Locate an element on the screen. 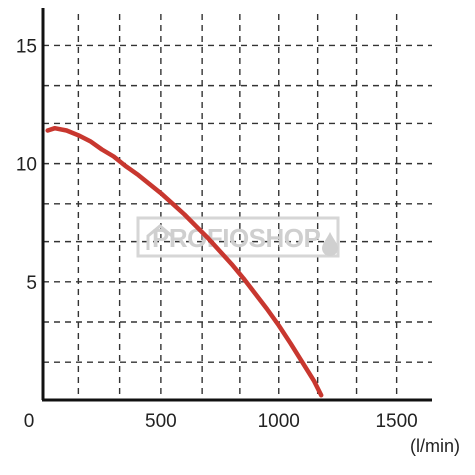  watermark-drop-icon is located at coordinates (330, 244).